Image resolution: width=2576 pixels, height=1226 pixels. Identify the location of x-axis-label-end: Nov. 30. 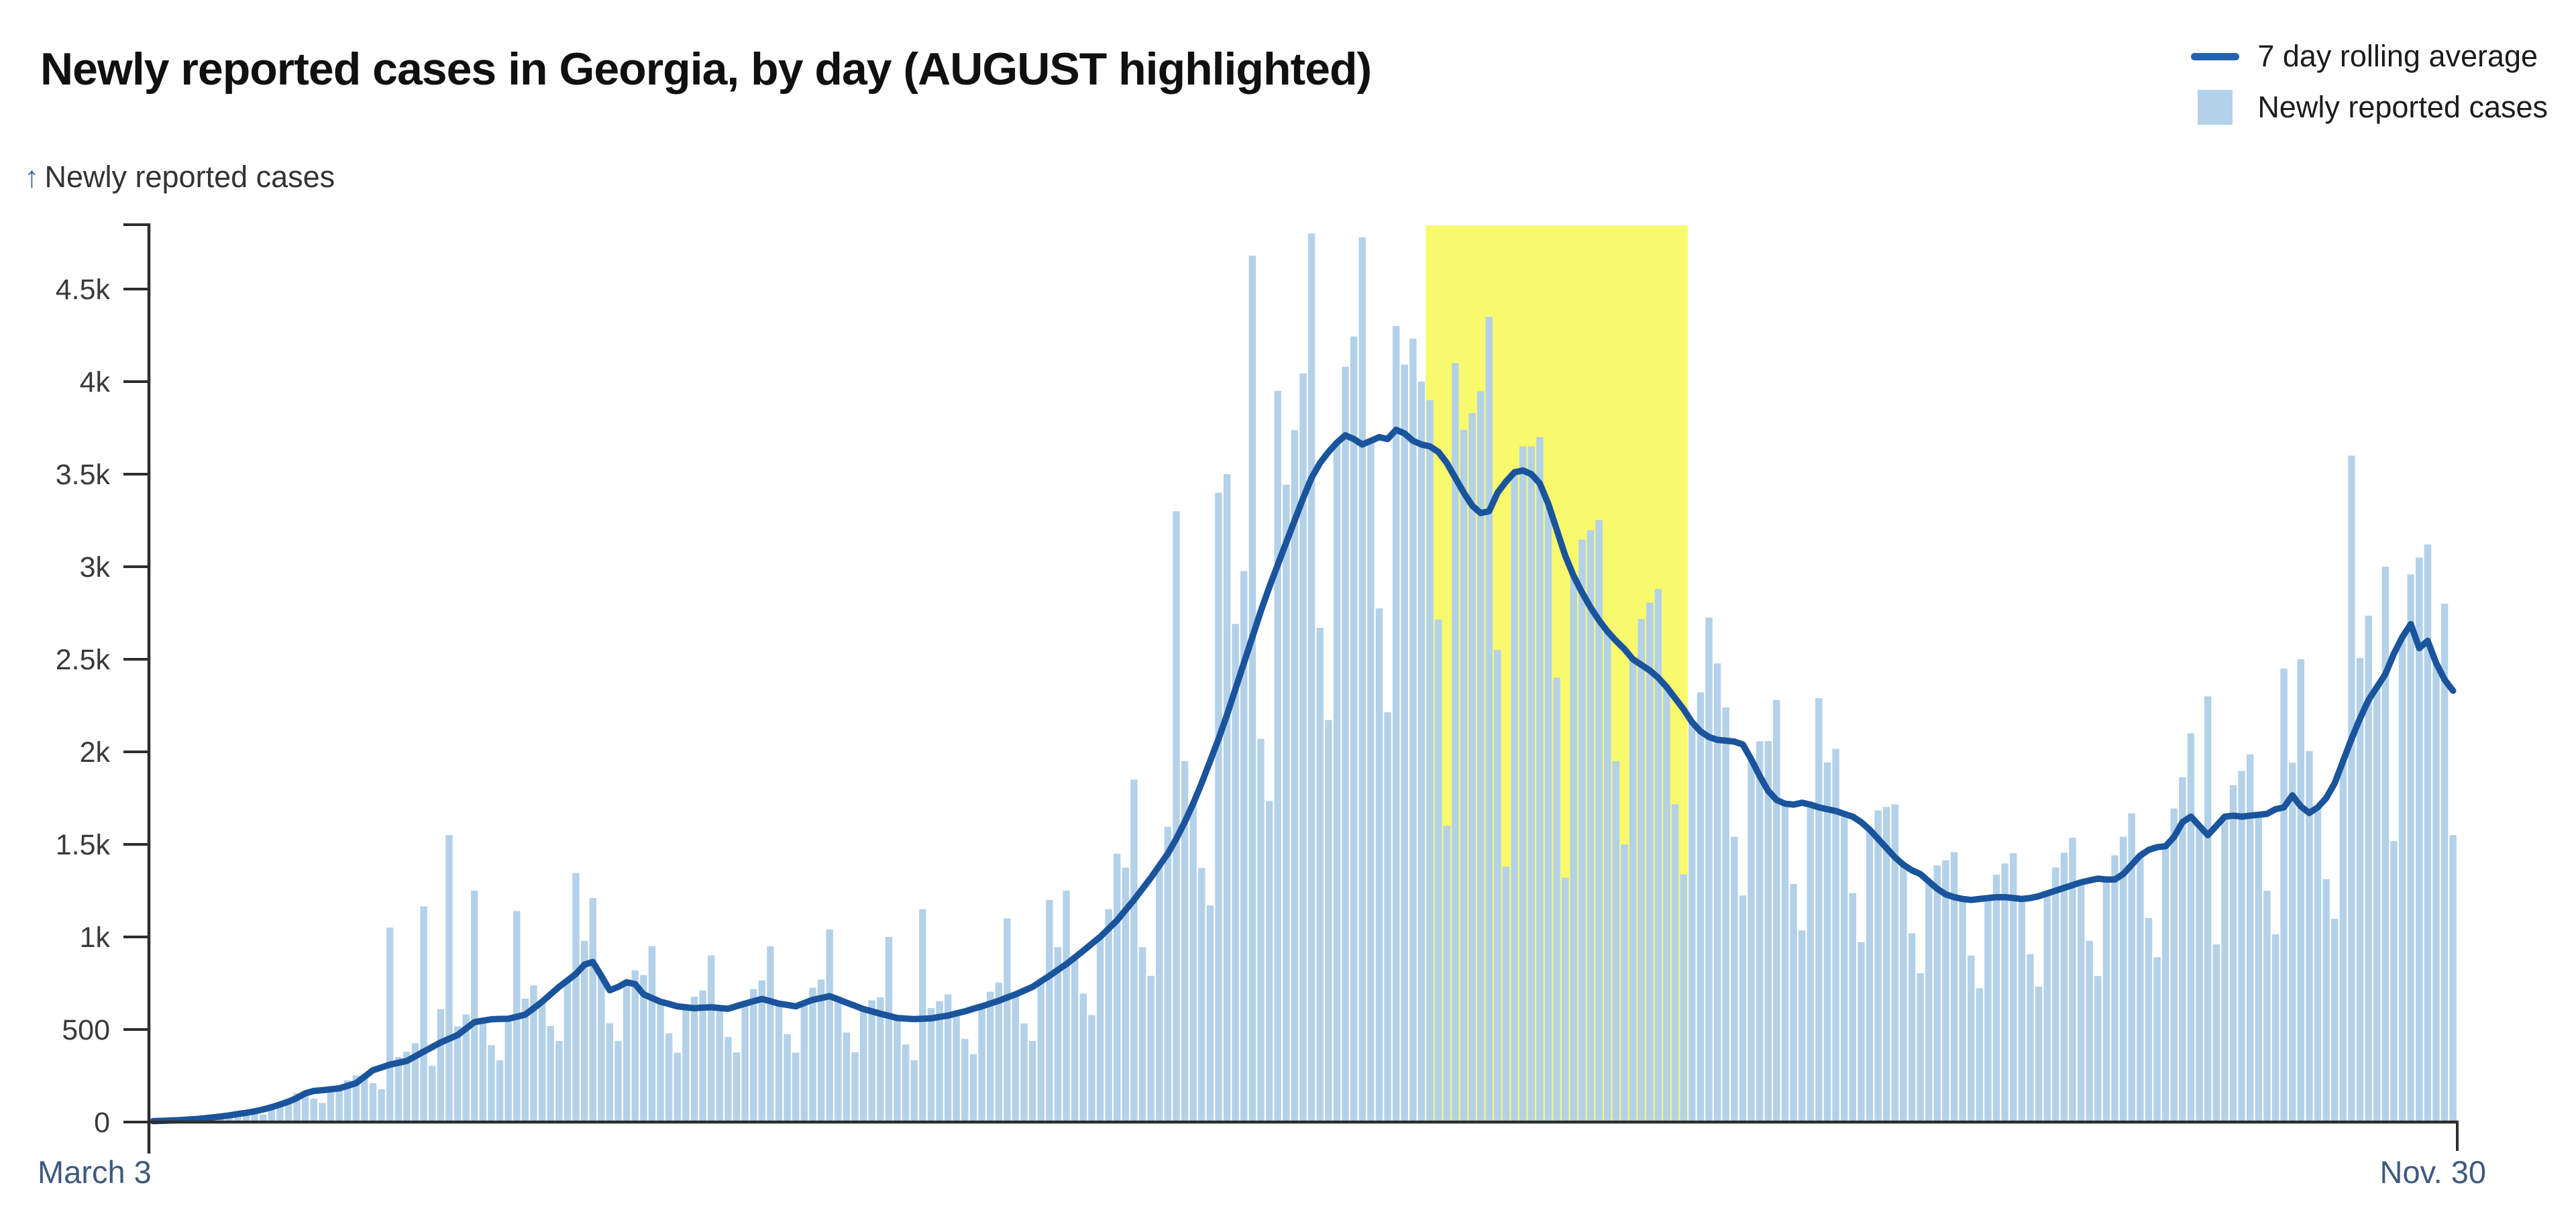
(2433, 1172).